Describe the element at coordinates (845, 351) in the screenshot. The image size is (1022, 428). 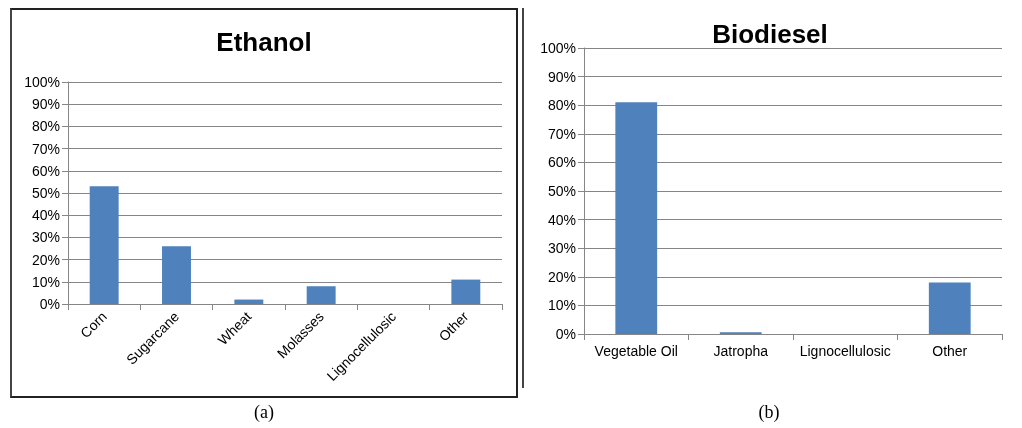
I see `x-tick-label: Lignocellulosic` at that location.